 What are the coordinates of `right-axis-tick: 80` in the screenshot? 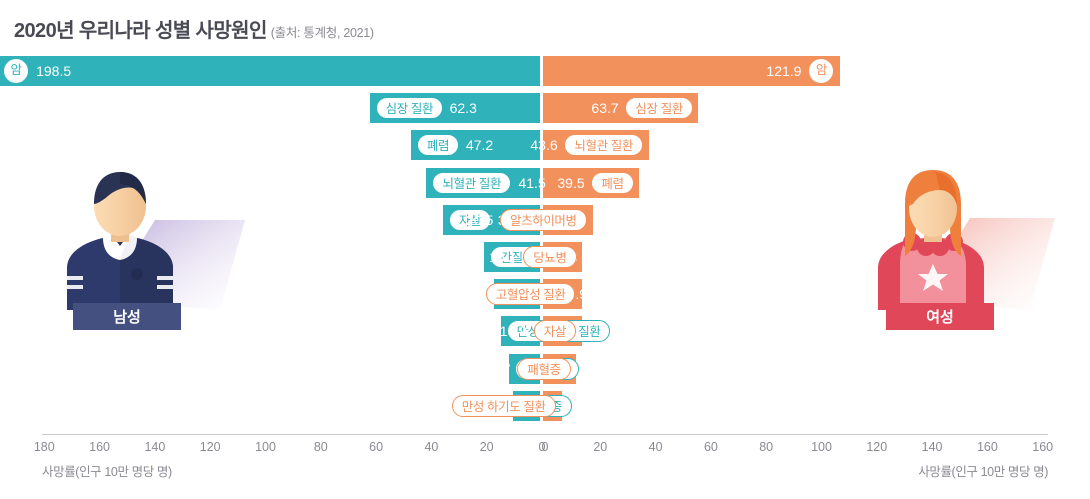 It's located at (766, 447).